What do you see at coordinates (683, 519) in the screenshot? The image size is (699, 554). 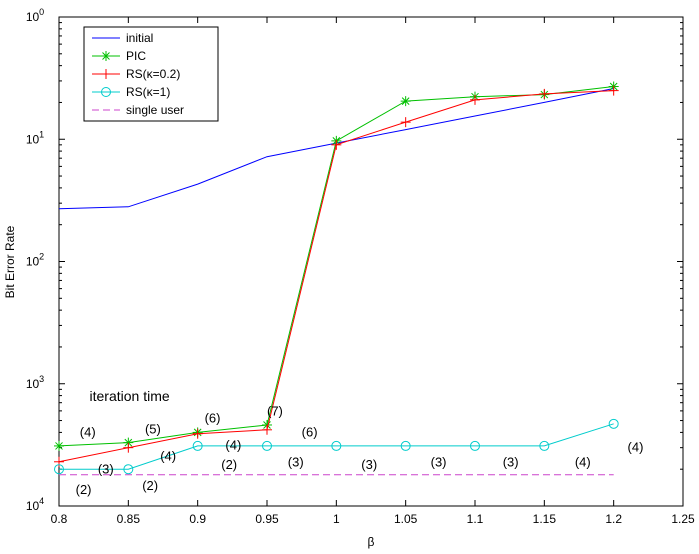 I see `x-tick-label: 1.25` at bounding box center [683, 519].